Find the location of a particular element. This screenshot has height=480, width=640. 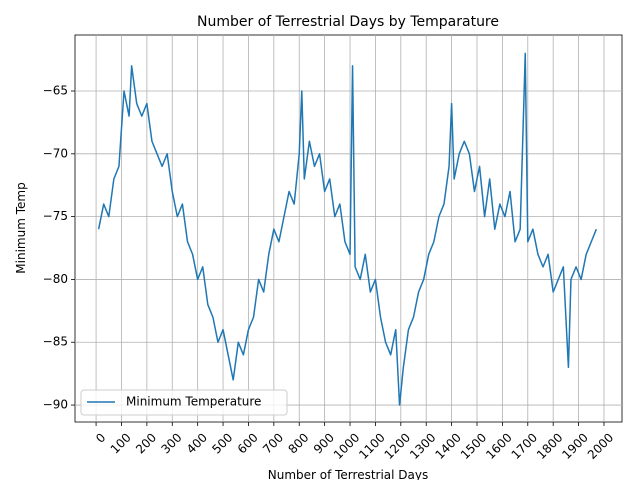

x-tick-label: 1200 is located at coordinates (397, 445).